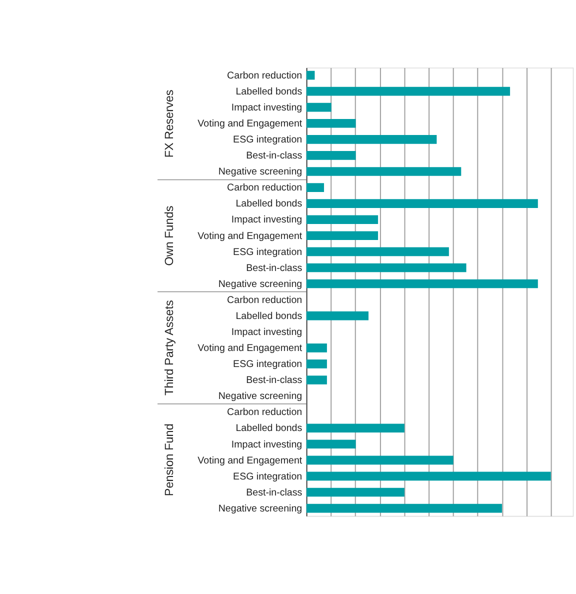 This screenshot has height=594, width=576. I want to click on text: Third Party Assets, so click(169, 348).